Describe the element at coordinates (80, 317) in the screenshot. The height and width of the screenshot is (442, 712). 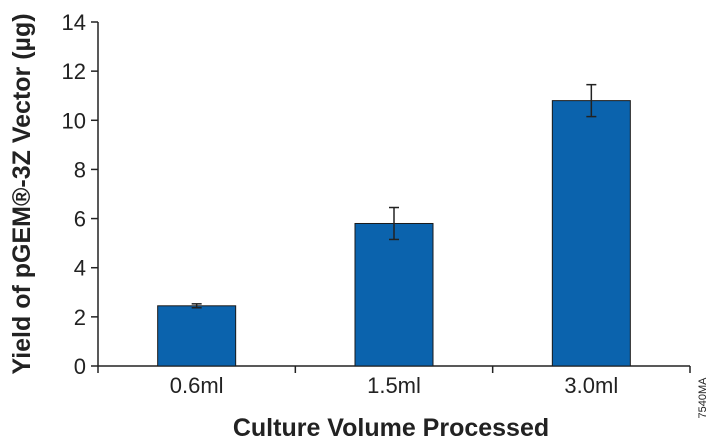
I see `y-tick-label: 2` at that location.